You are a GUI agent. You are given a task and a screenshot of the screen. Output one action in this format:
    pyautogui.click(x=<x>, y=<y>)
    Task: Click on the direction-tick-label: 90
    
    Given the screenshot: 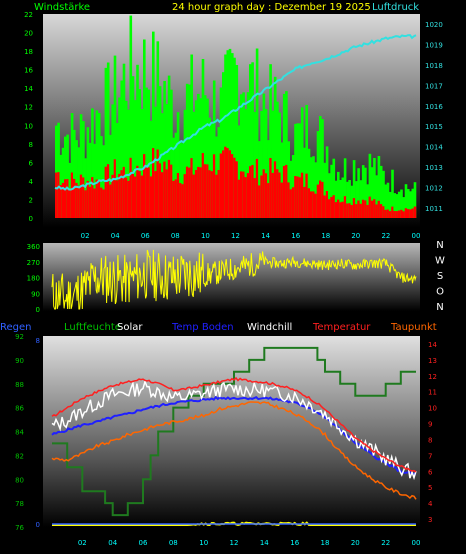 What is the action you would take?
    pyautogui.click(x=35, y=294)
    